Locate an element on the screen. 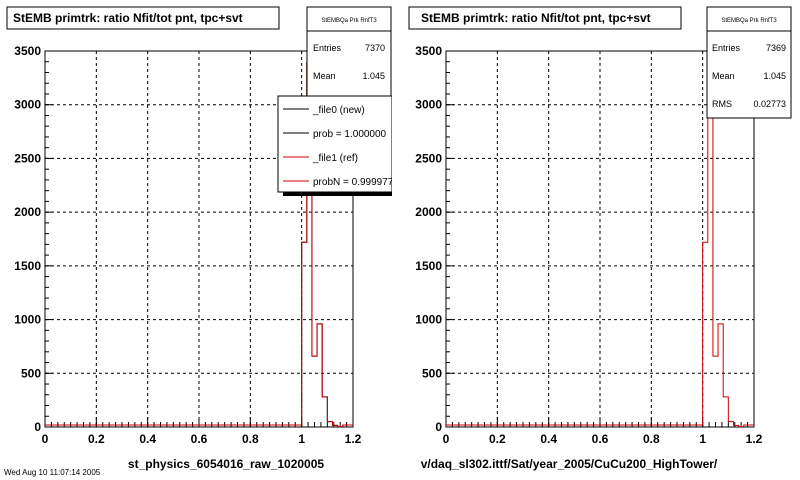 This screenshot has width=800, height=480. legend-entry-3: _file1 (ref) is located at coordinates (335, 158).